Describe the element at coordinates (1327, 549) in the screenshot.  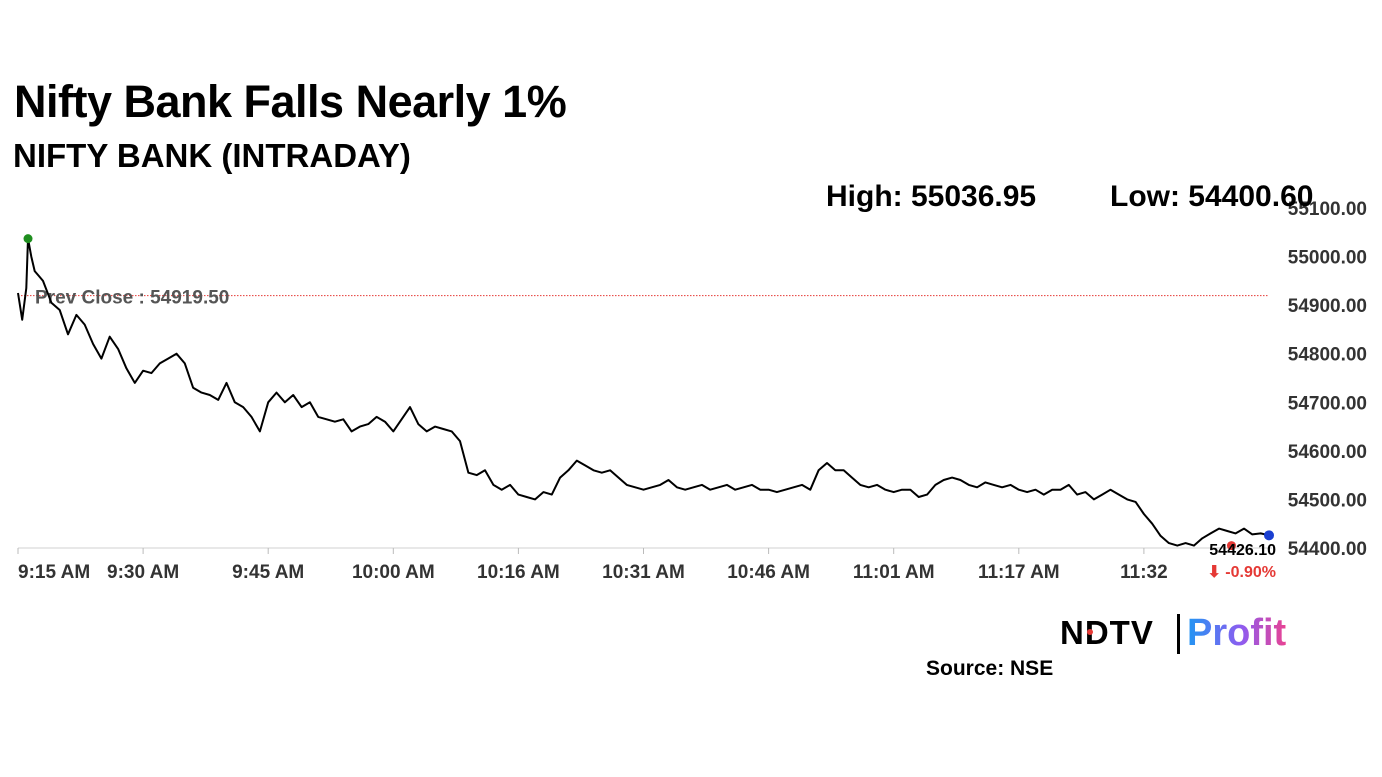
I see `y-tick-label: 54400.00` at that location.